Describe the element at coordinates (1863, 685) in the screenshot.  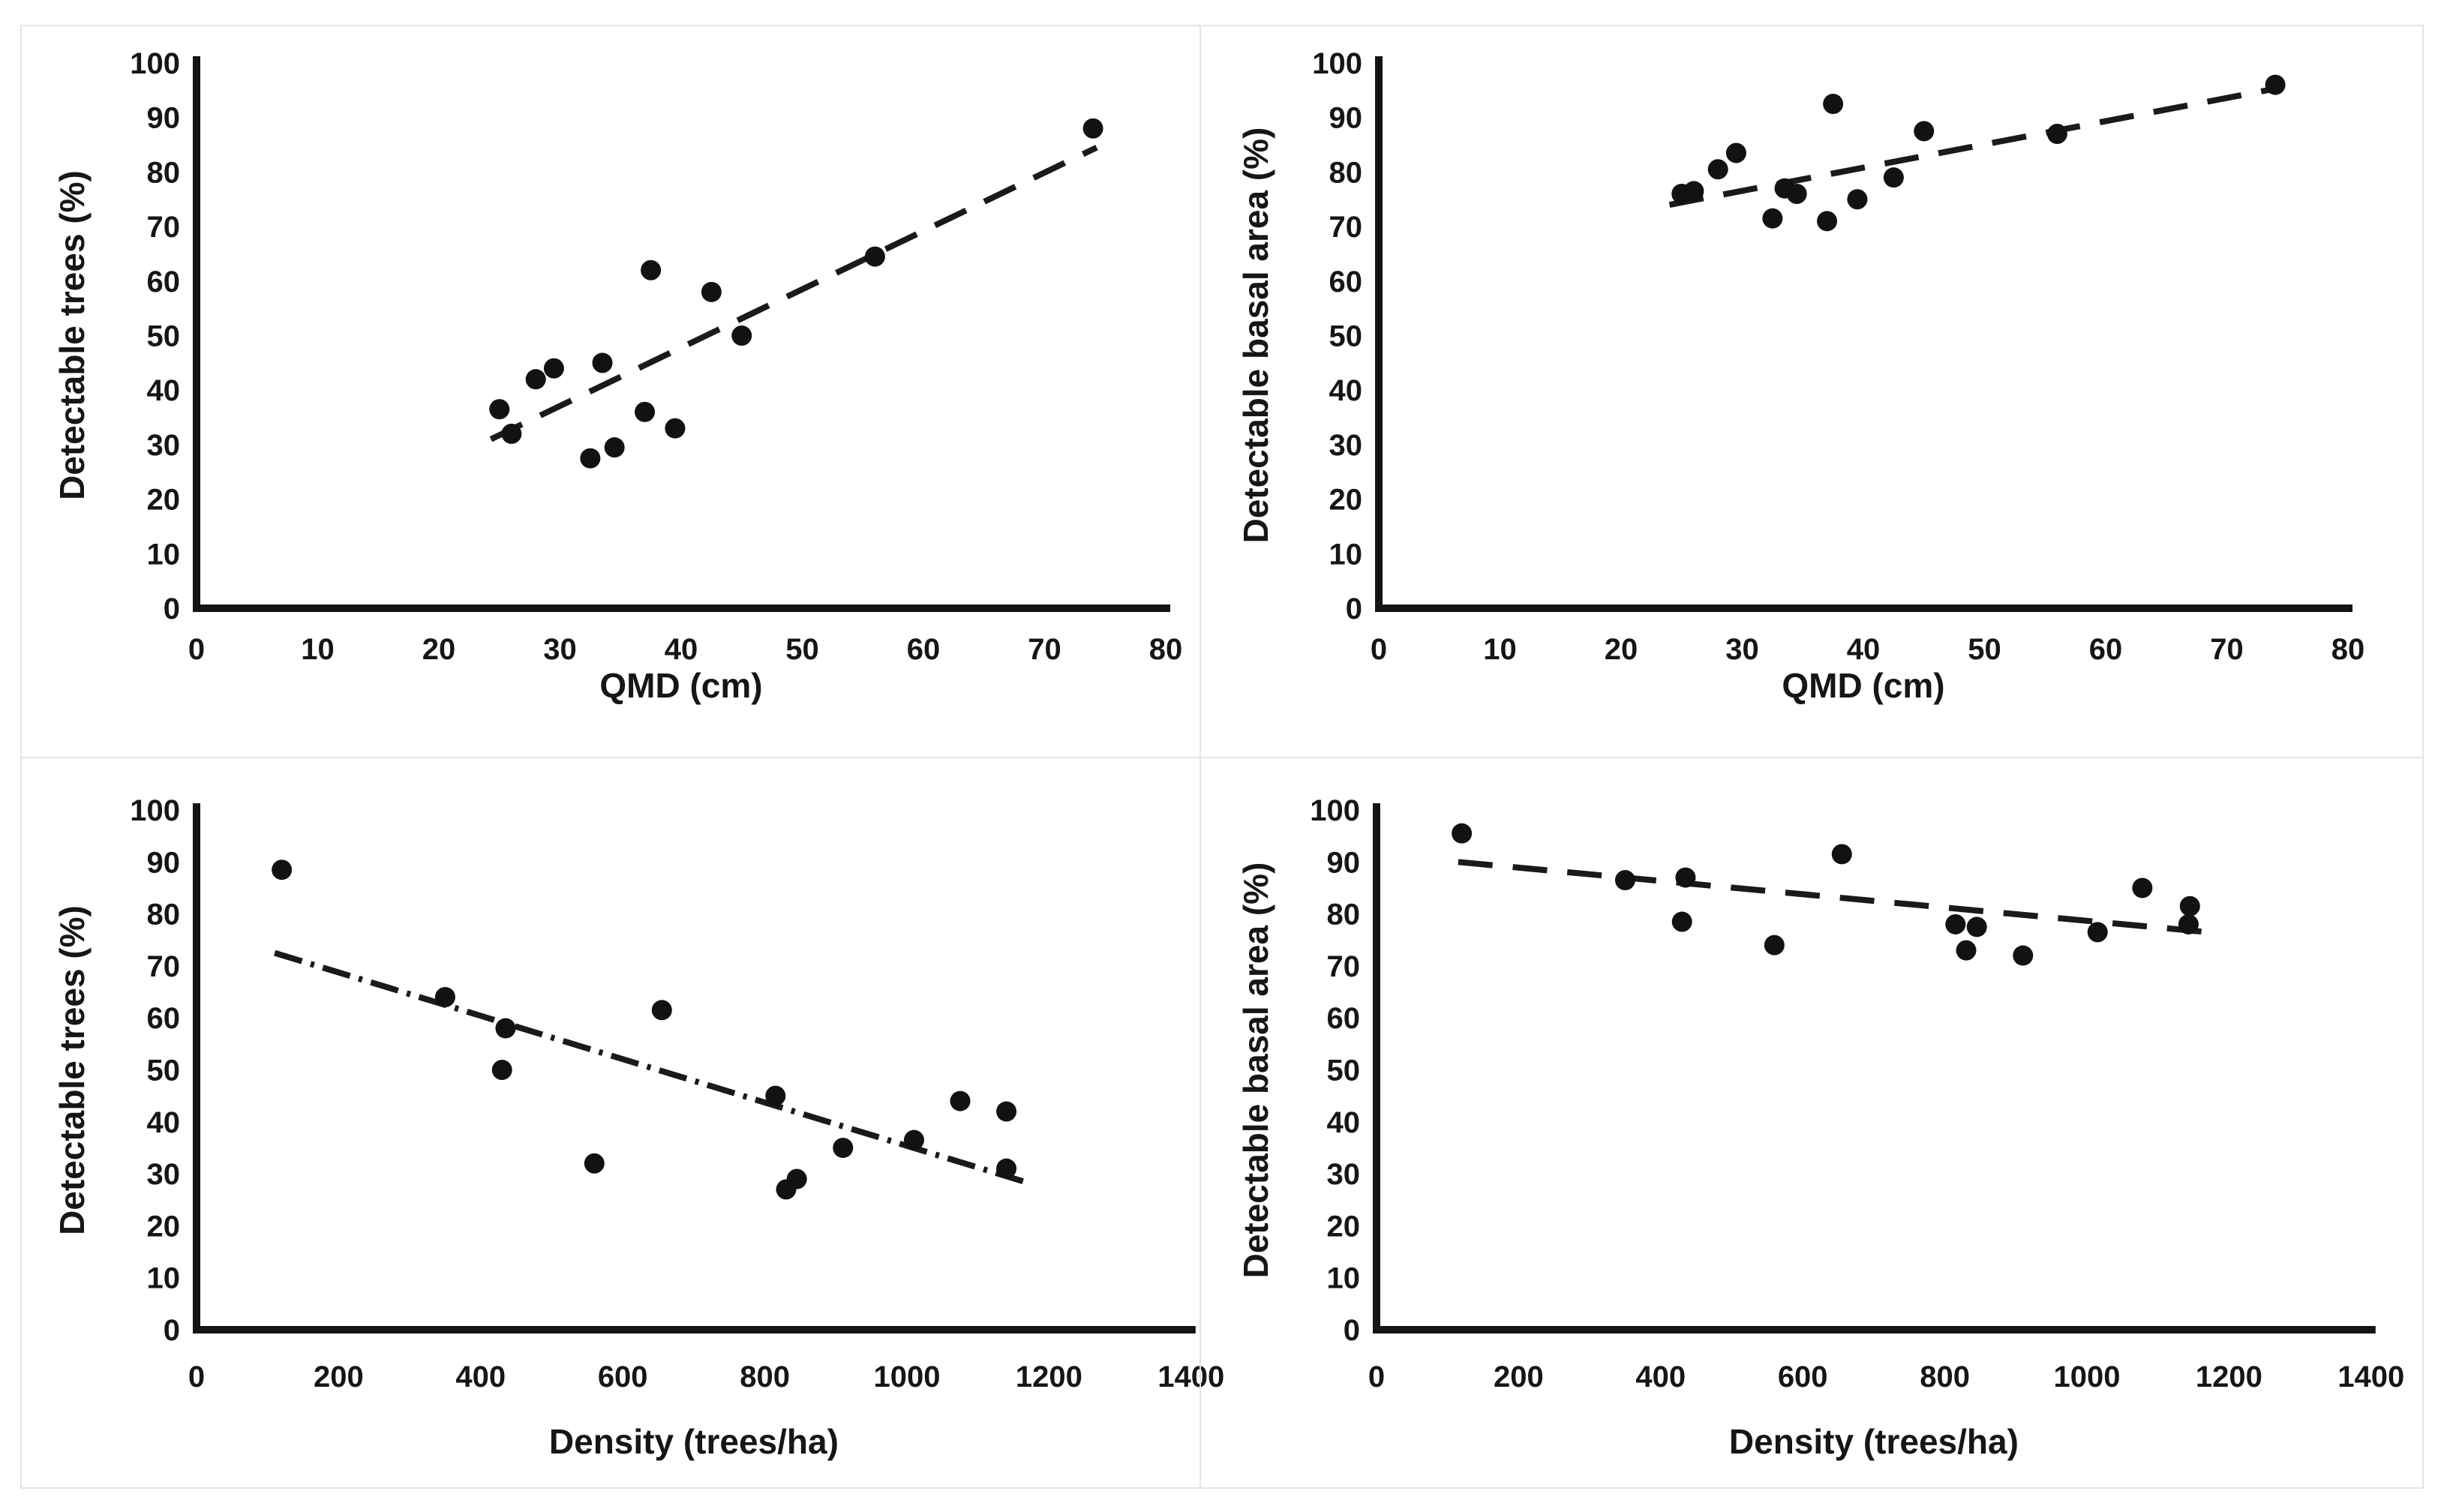
I see `x-axis-title: QMD (cm)` at that location.